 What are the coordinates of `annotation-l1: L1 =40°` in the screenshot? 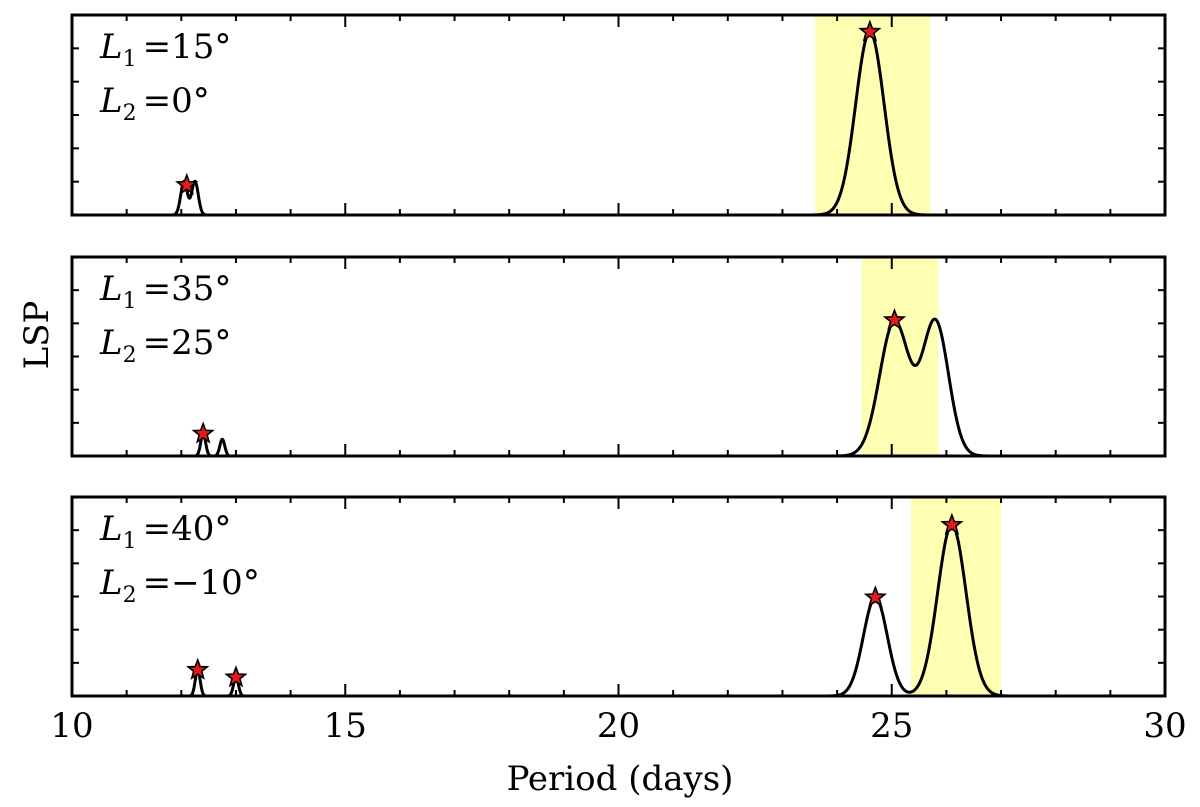 It's located at (165, 531).